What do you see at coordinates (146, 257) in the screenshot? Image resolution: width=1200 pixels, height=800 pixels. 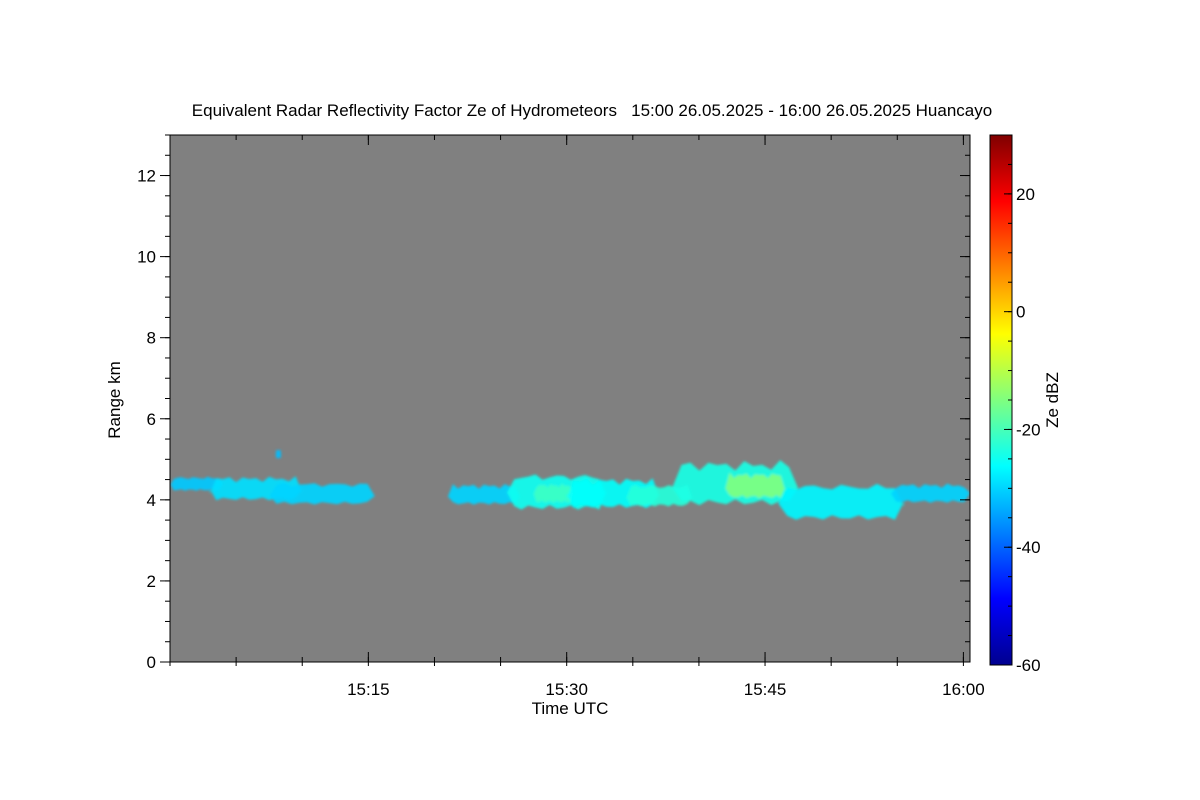 I see `y-tick-label: 10` at bounding box center [146, 257].